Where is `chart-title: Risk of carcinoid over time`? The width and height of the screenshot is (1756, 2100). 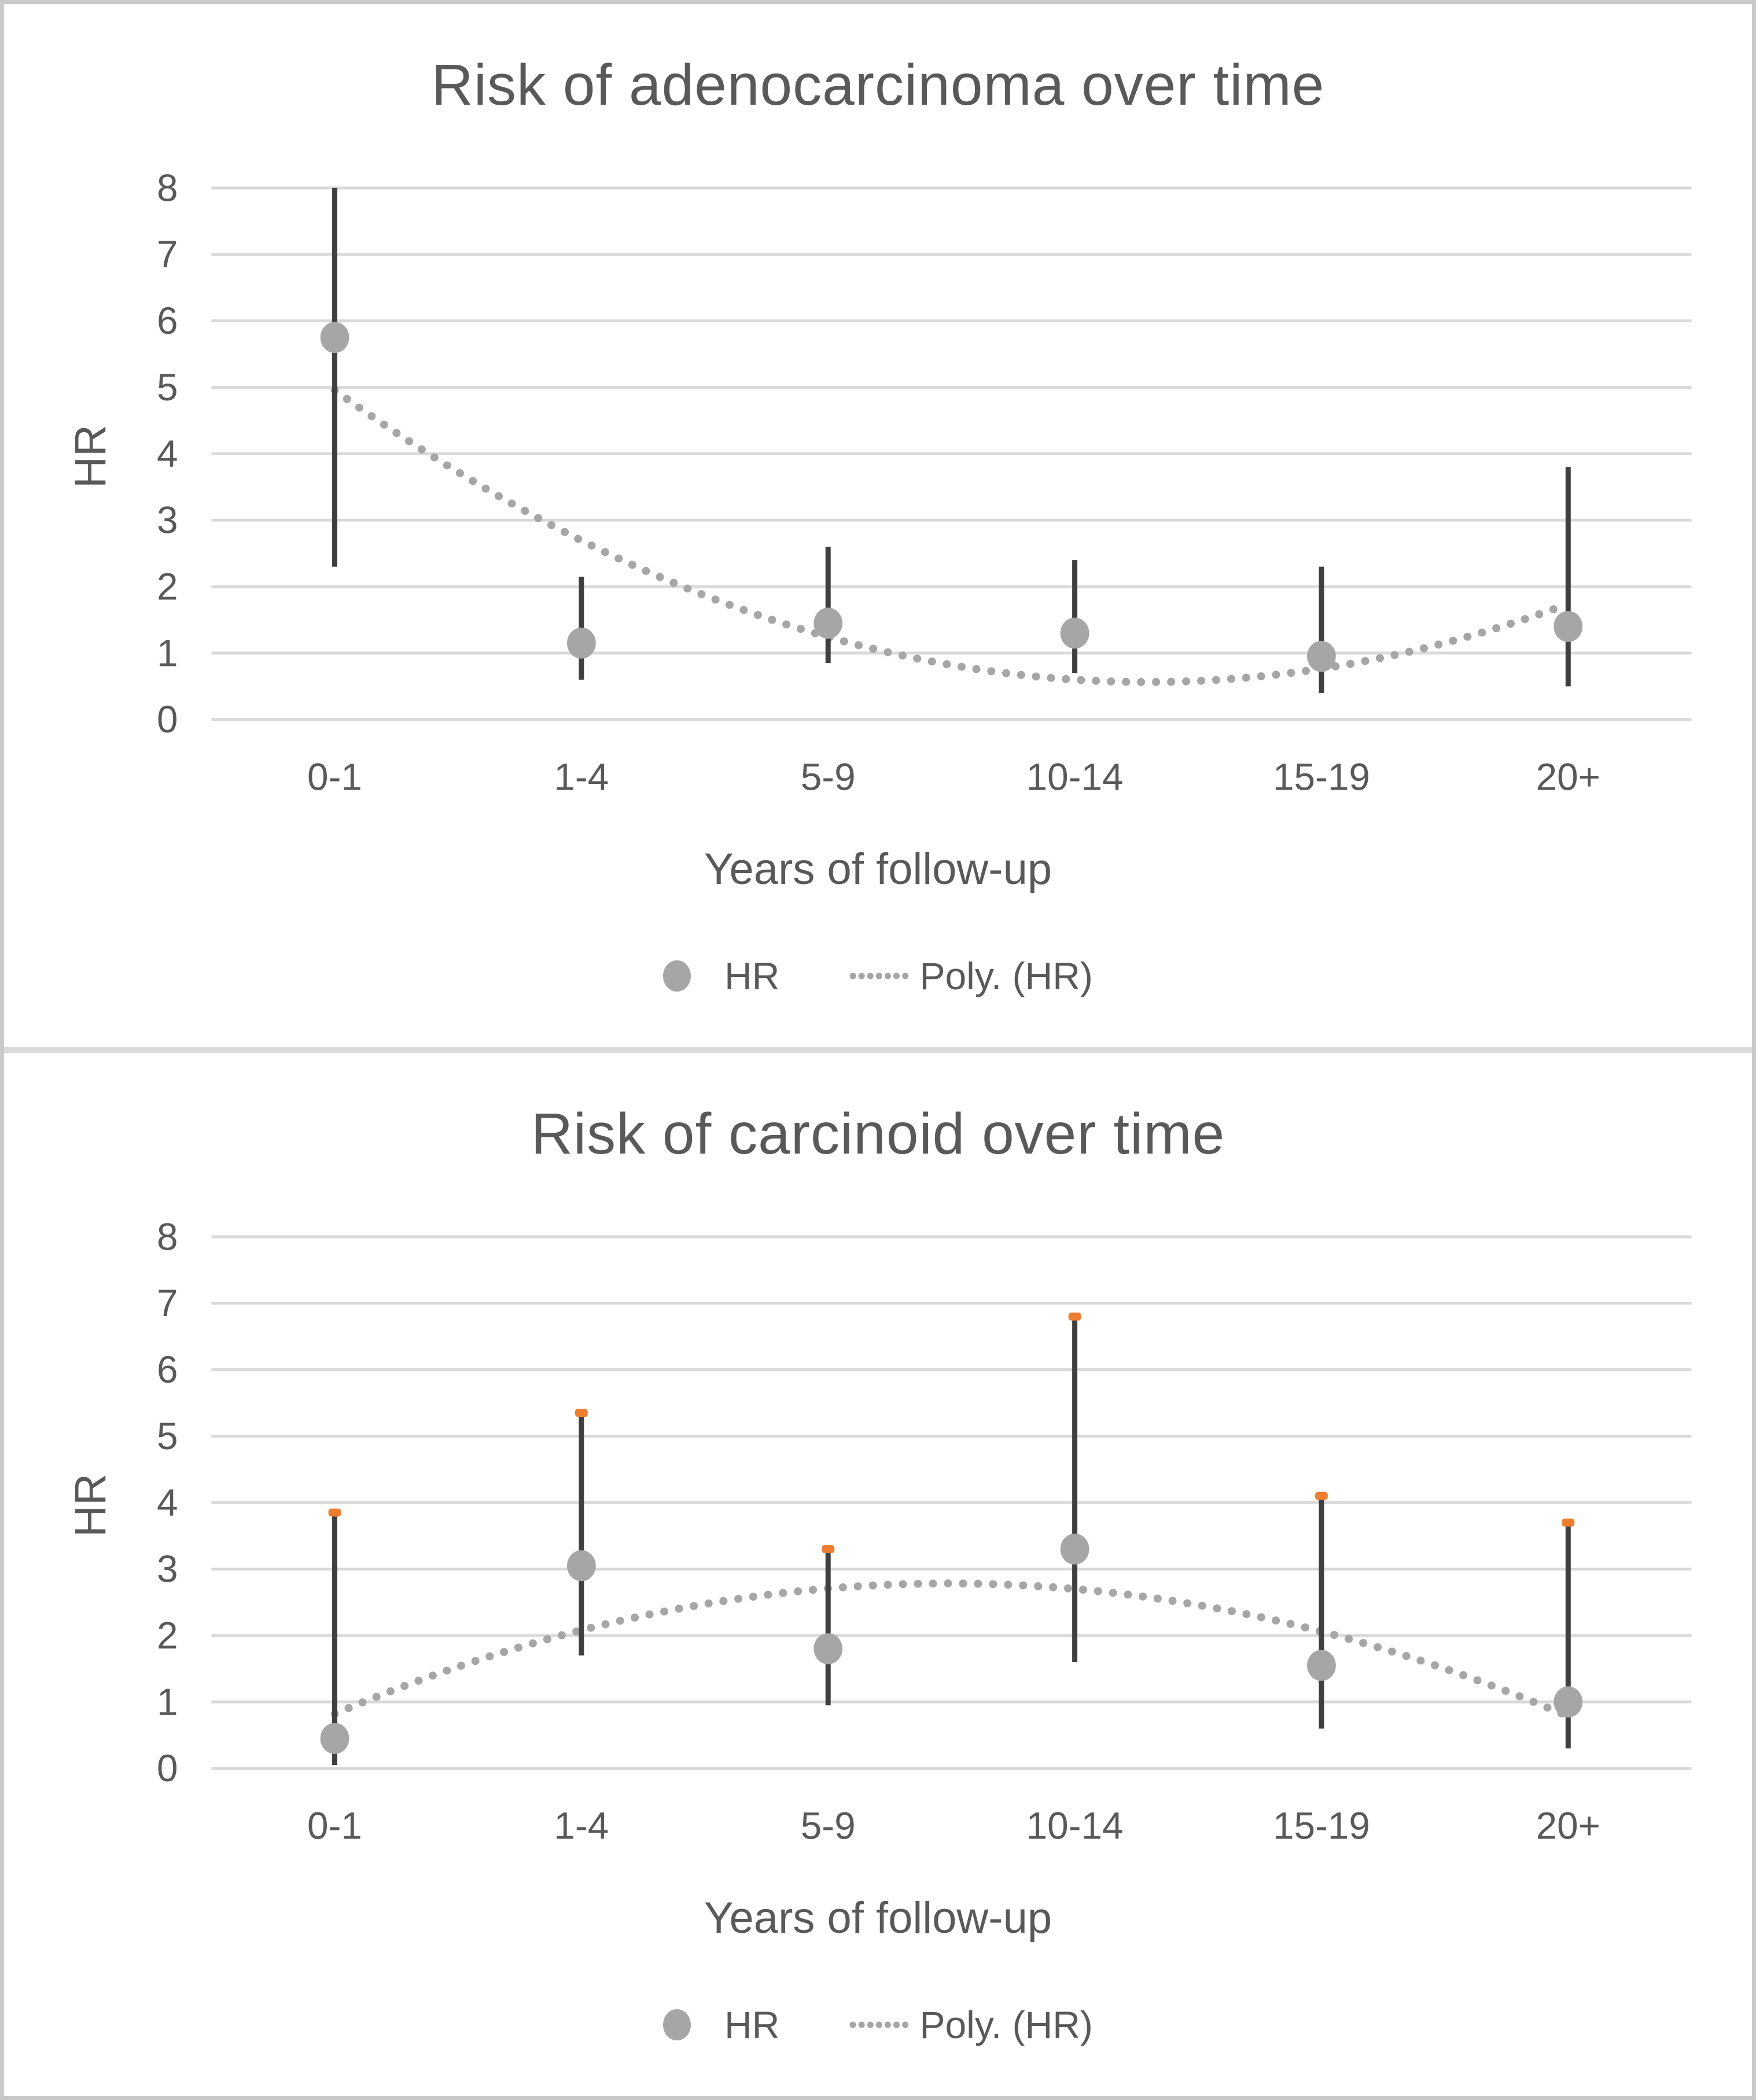
chart-title: Risk of carcinoid over time is located at coordinates (878, 1133).